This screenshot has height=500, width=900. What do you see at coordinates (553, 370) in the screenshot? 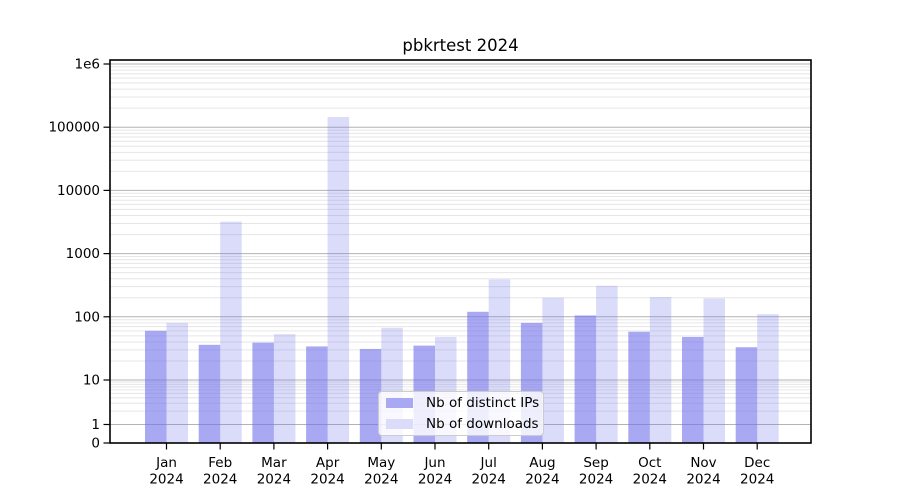
I see `bar-downloads-aug` at bounding box center [553, 370].